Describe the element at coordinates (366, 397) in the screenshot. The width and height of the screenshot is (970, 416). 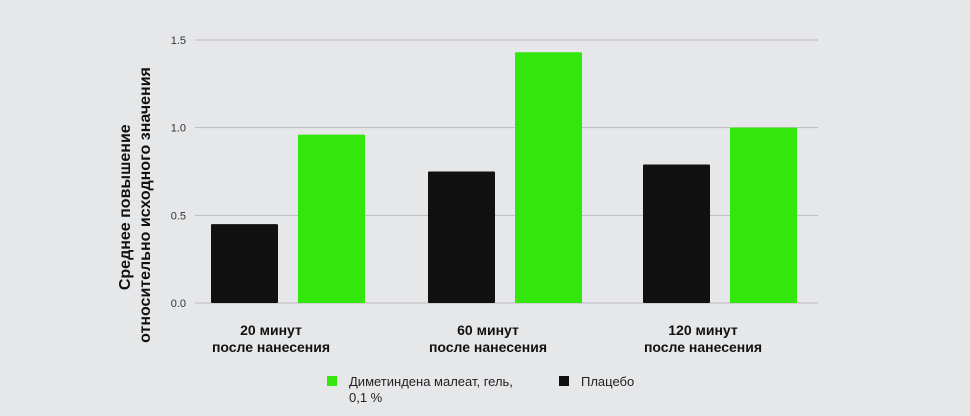
I see `legend-label-line: 0,1 %` at that location.